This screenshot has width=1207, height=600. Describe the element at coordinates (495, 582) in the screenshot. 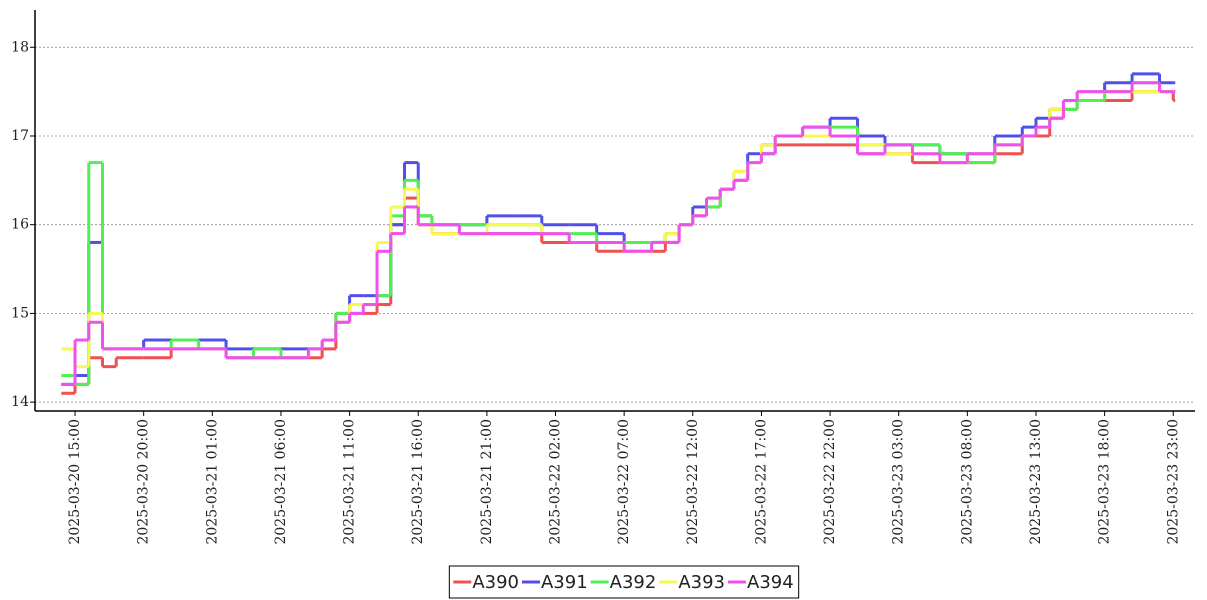

I see `legend-label: A390` at that location.